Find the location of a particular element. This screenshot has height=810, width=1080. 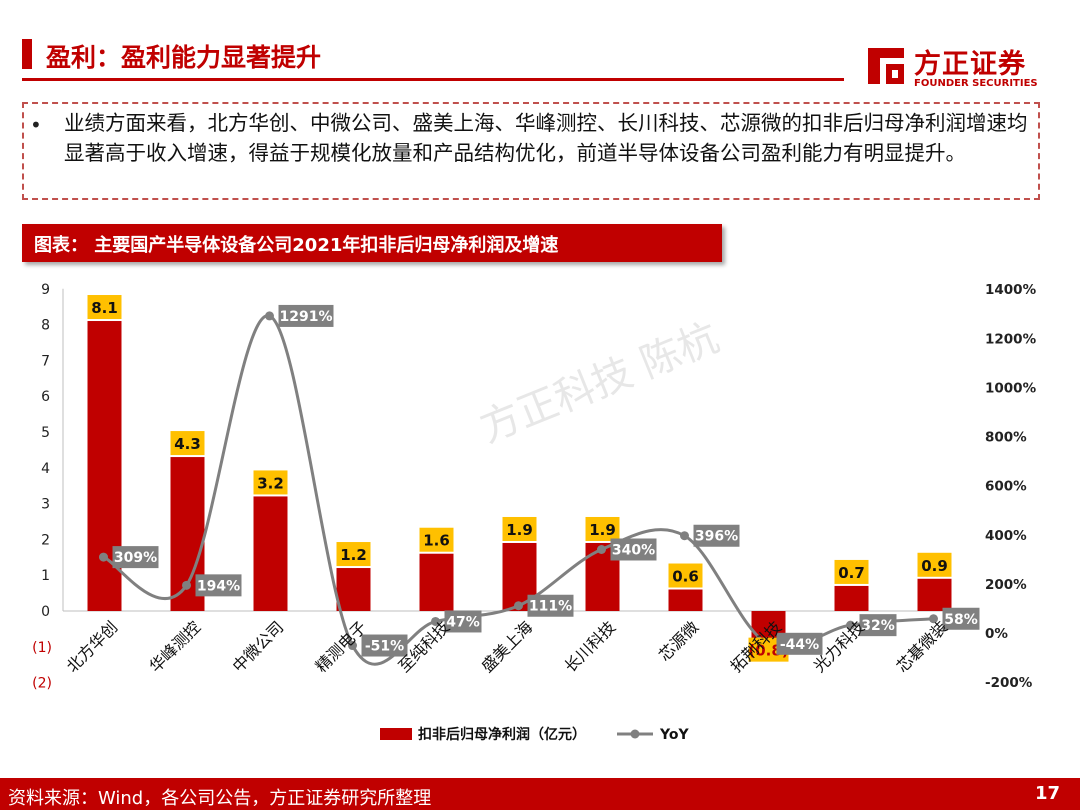

founder-logo: 方正证券 FOUNDER SECURITIES is located at coordinates (954, 67).